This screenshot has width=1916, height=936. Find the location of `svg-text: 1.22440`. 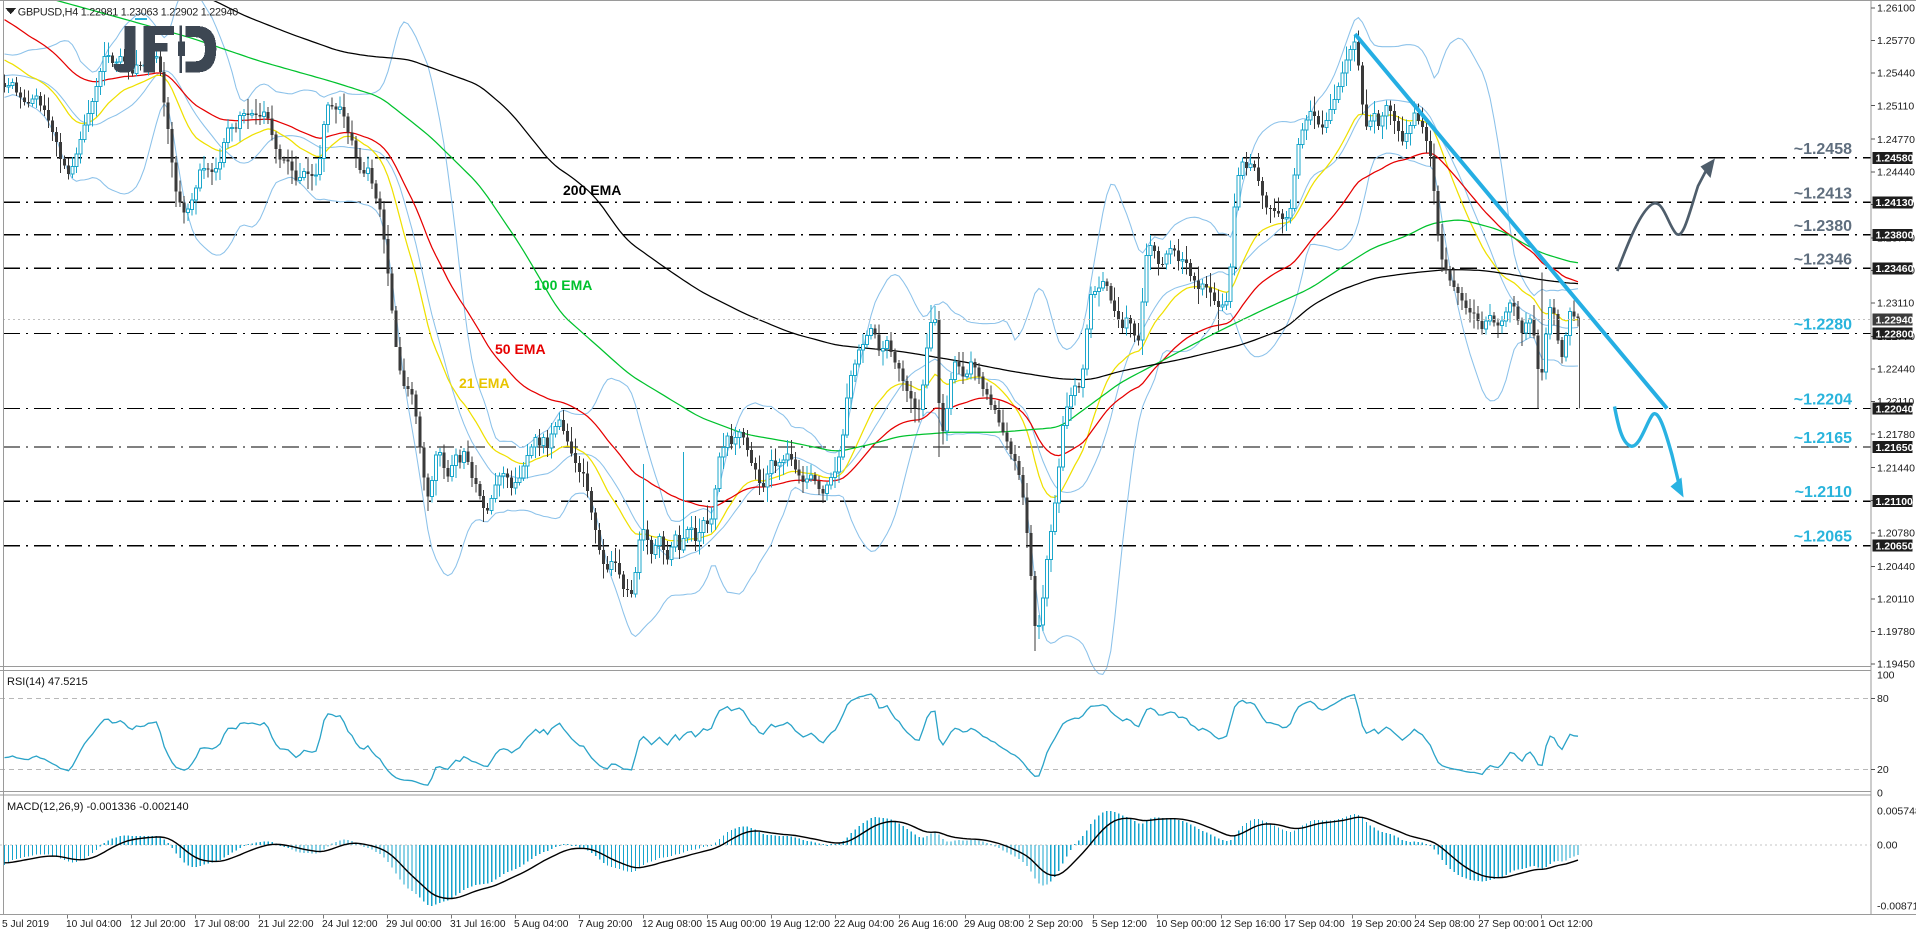

svg-text: 1.22440 is located at coordinates (1896, 370).